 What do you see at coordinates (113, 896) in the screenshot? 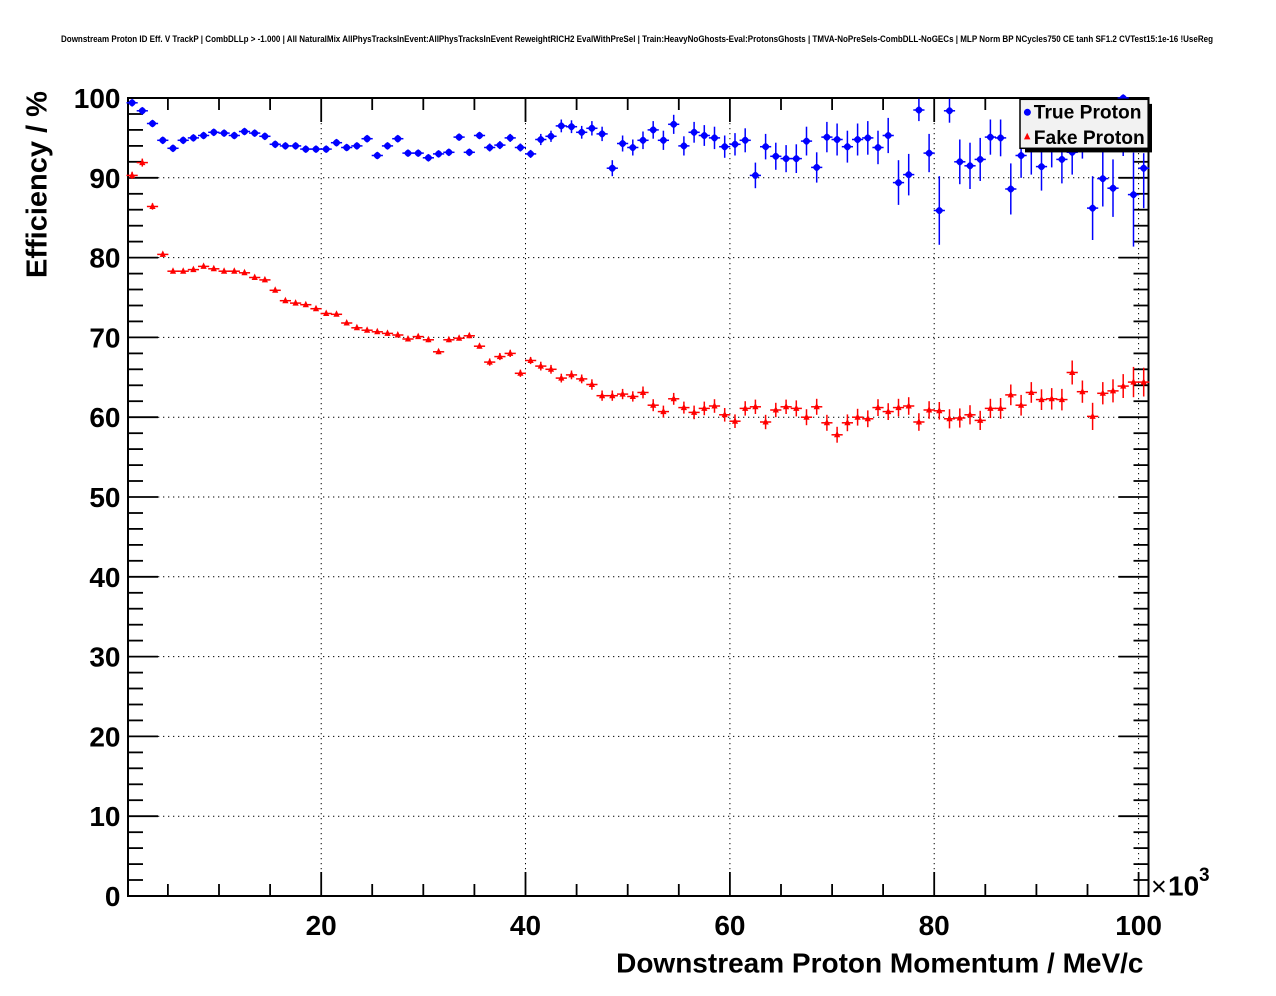
I see `svg-text: 0` at bounding box center [113, 896].